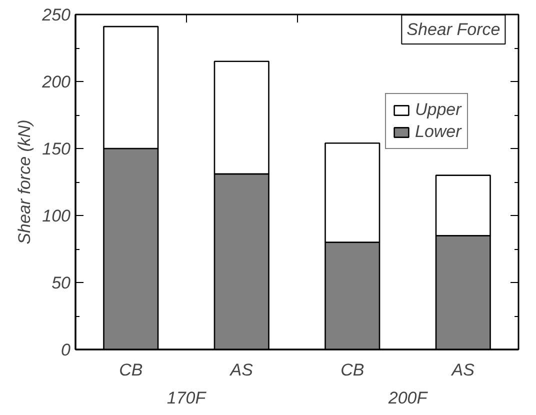 This screenshot has width=536, height=415. Describe the element at coordinates (57, 149) in the screenshot. I see `y-tick-label: 150` at that location.